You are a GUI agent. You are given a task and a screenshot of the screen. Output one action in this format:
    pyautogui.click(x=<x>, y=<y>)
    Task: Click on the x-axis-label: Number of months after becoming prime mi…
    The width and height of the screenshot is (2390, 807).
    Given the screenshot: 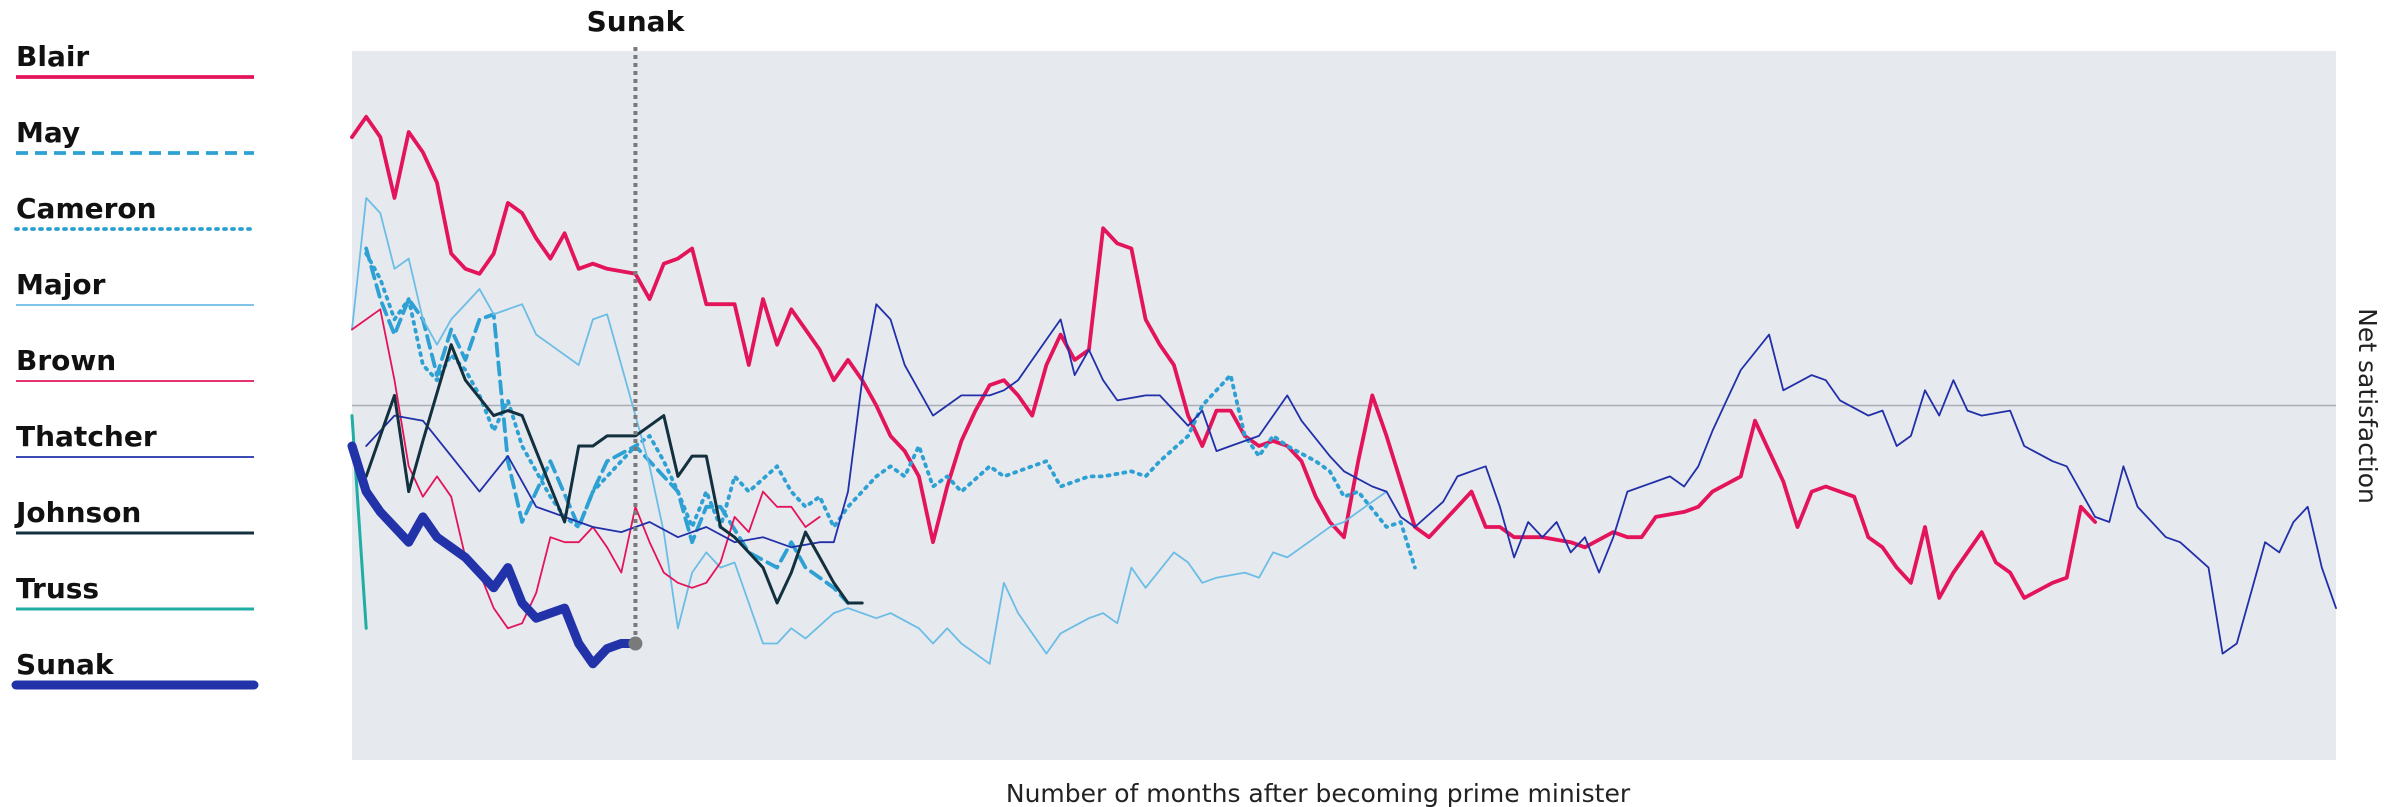 What is the action you would take?
    pyautogui.click(x=1318, y=793)
    